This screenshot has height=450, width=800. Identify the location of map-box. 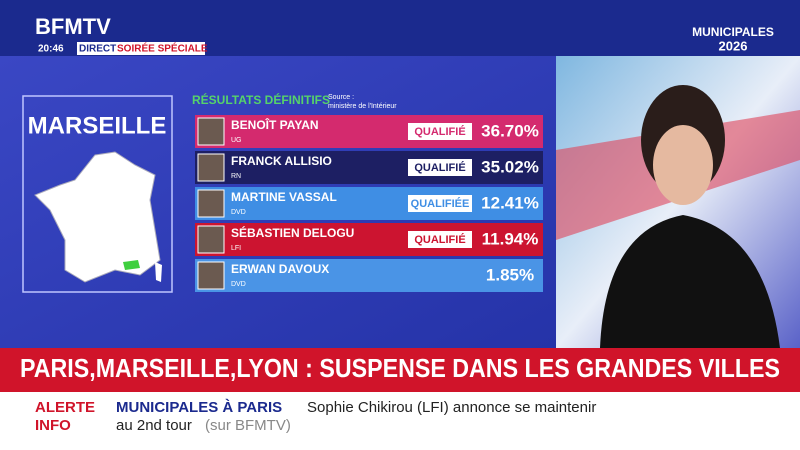
(97, 194).